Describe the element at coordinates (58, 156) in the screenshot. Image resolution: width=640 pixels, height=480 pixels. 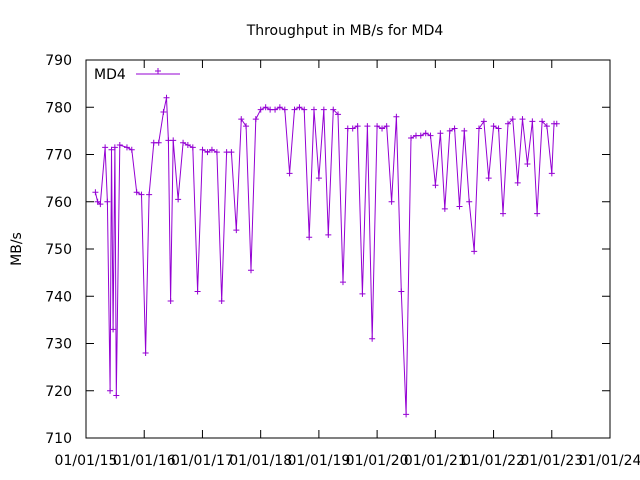
I see `y-tick-label: 770` at that location.